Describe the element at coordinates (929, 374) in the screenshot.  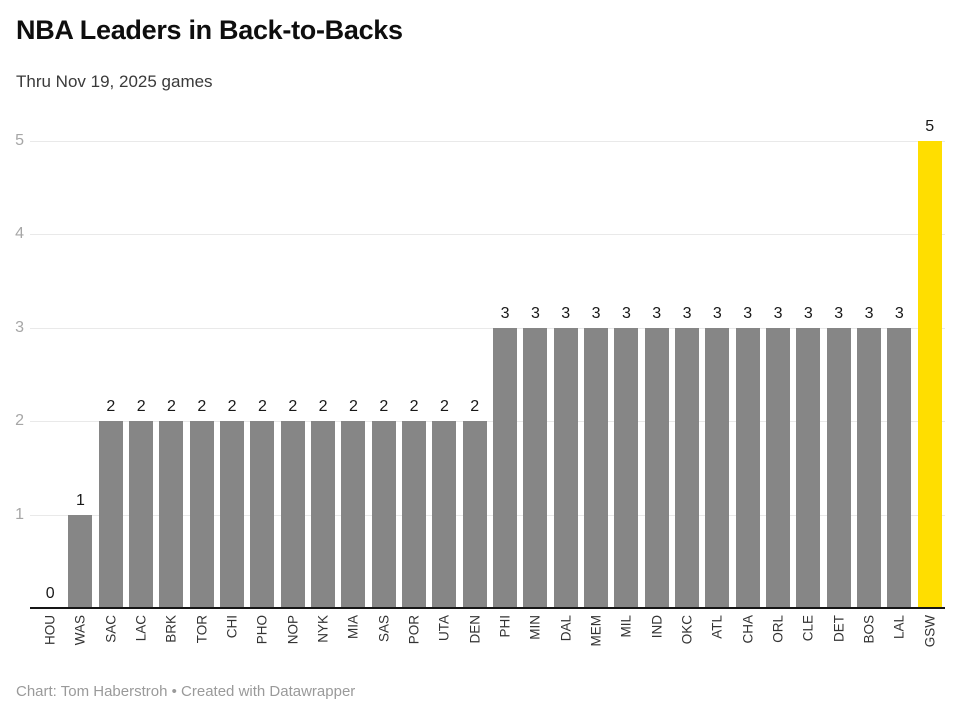
I see `bar-gsw` at that location.